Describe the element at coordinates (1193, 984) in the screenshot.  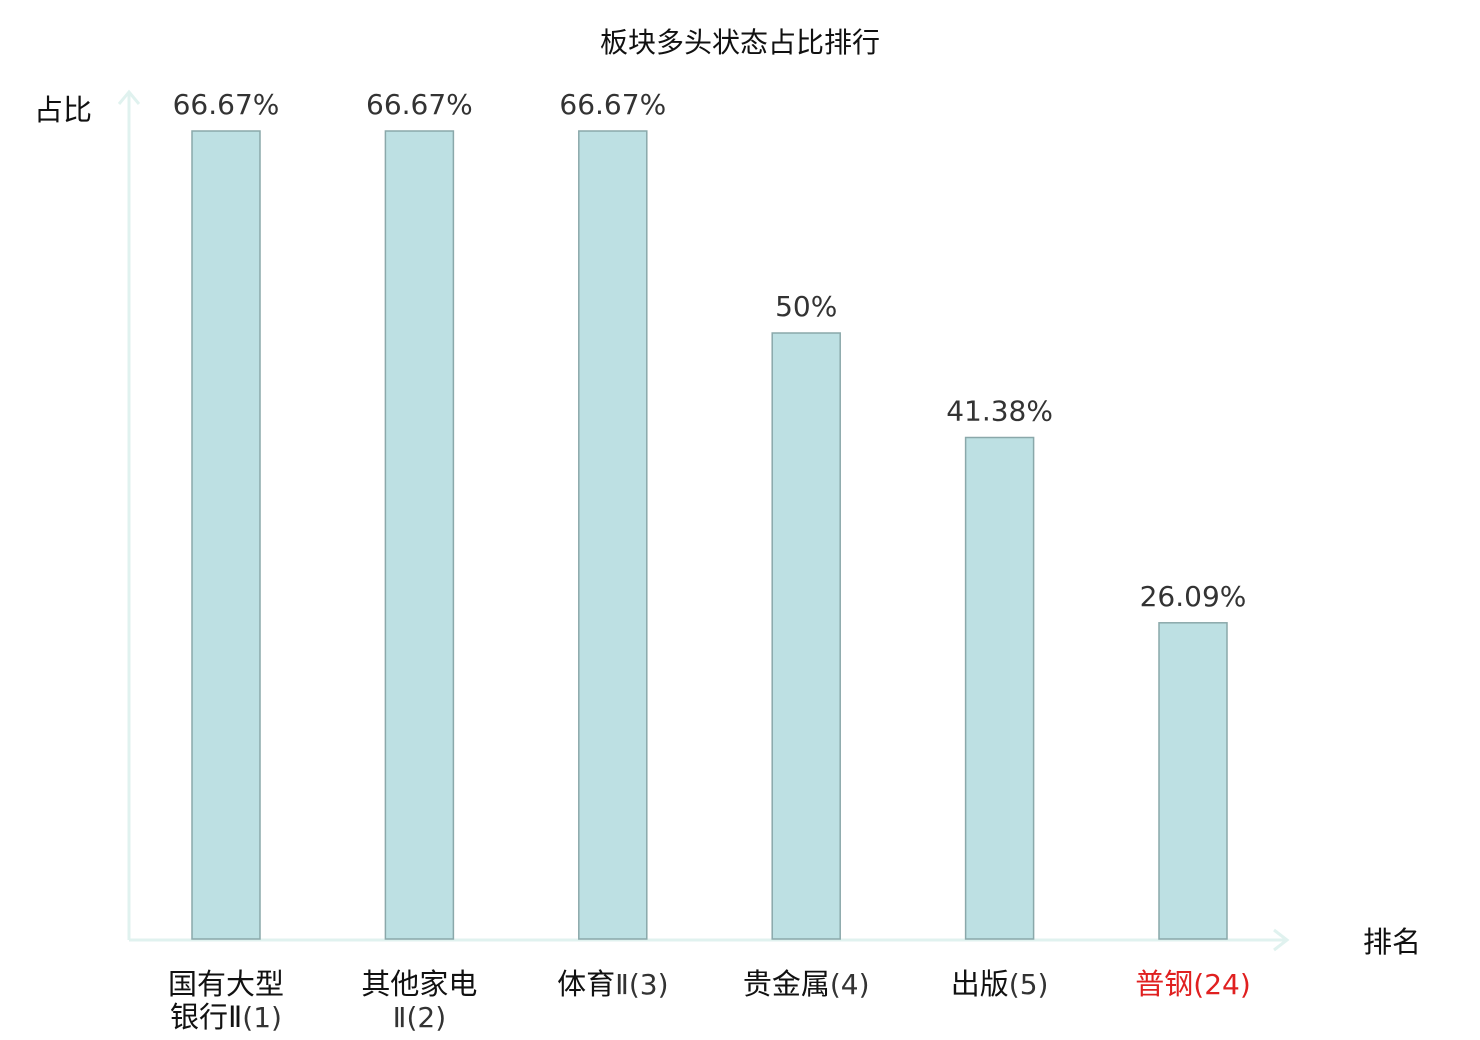
I see `category-label: 普钢(24)` at that location.